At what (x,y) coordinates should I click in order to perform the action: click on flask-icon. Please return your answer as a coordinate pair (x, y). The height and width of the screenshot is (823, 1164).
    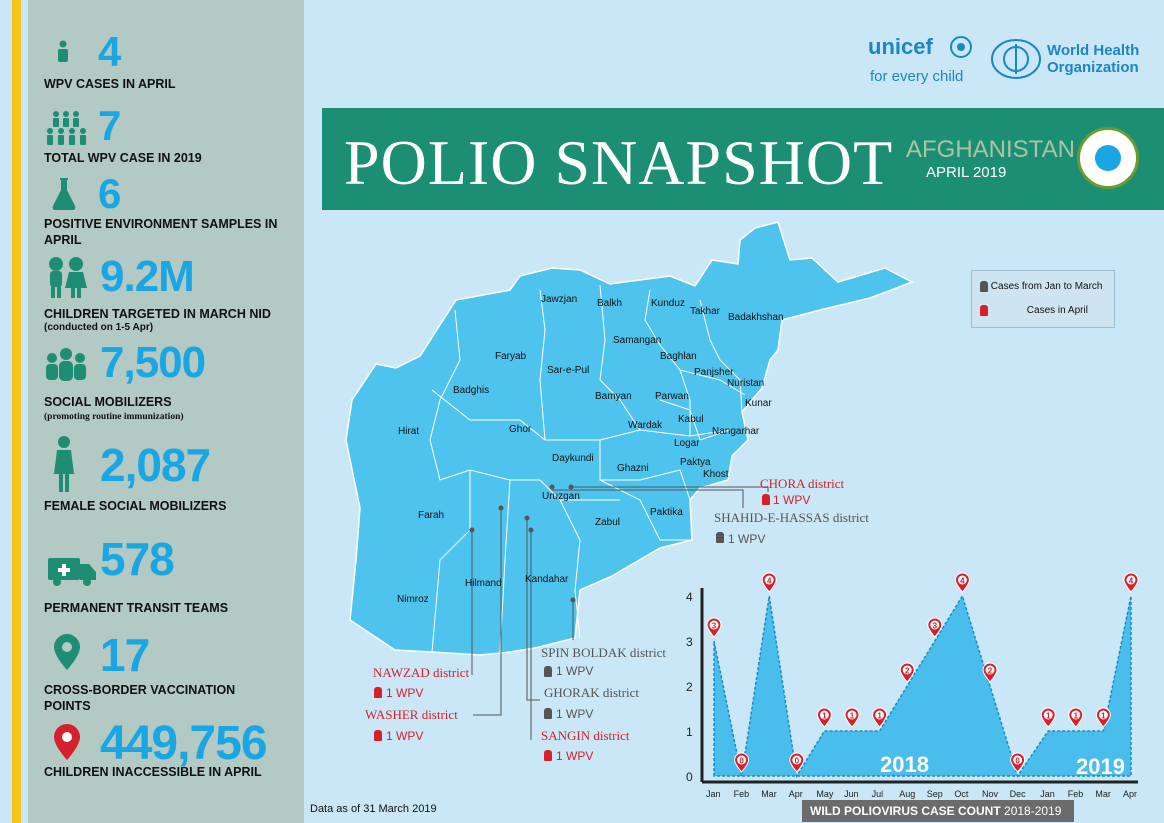
    Looking at the image, I should click on (64, 194).